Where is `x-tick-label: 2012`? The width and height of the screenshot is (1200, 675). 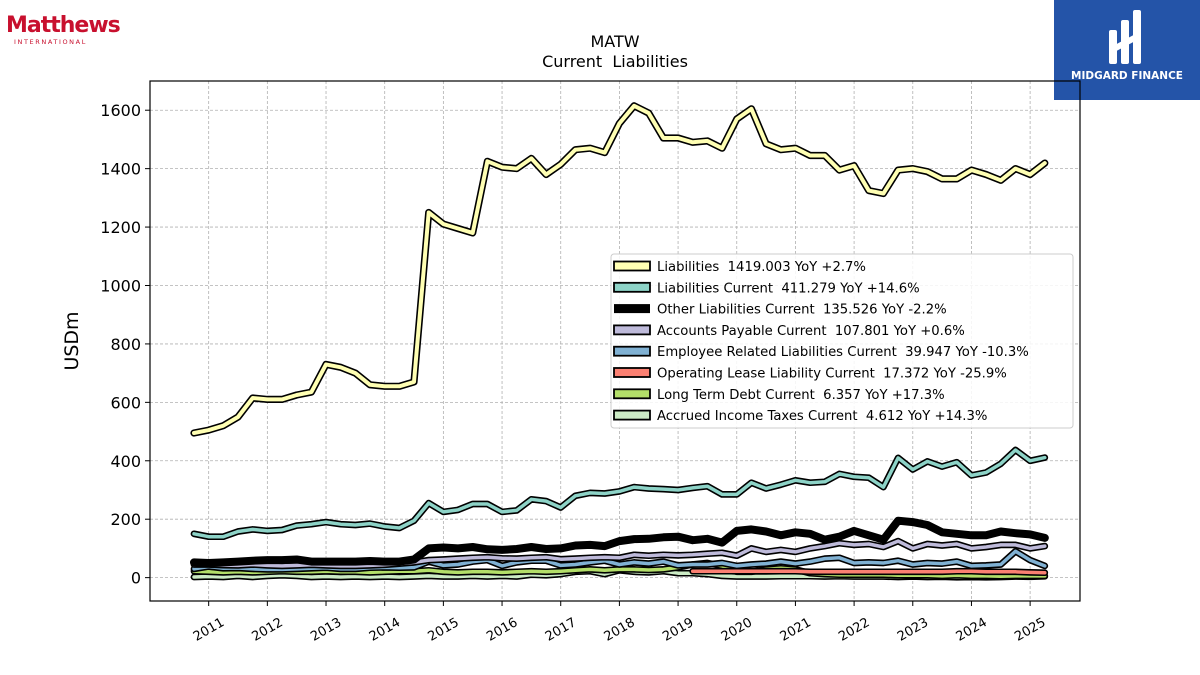 x-tick-label: 2012 is located at coordinates (268, 630).